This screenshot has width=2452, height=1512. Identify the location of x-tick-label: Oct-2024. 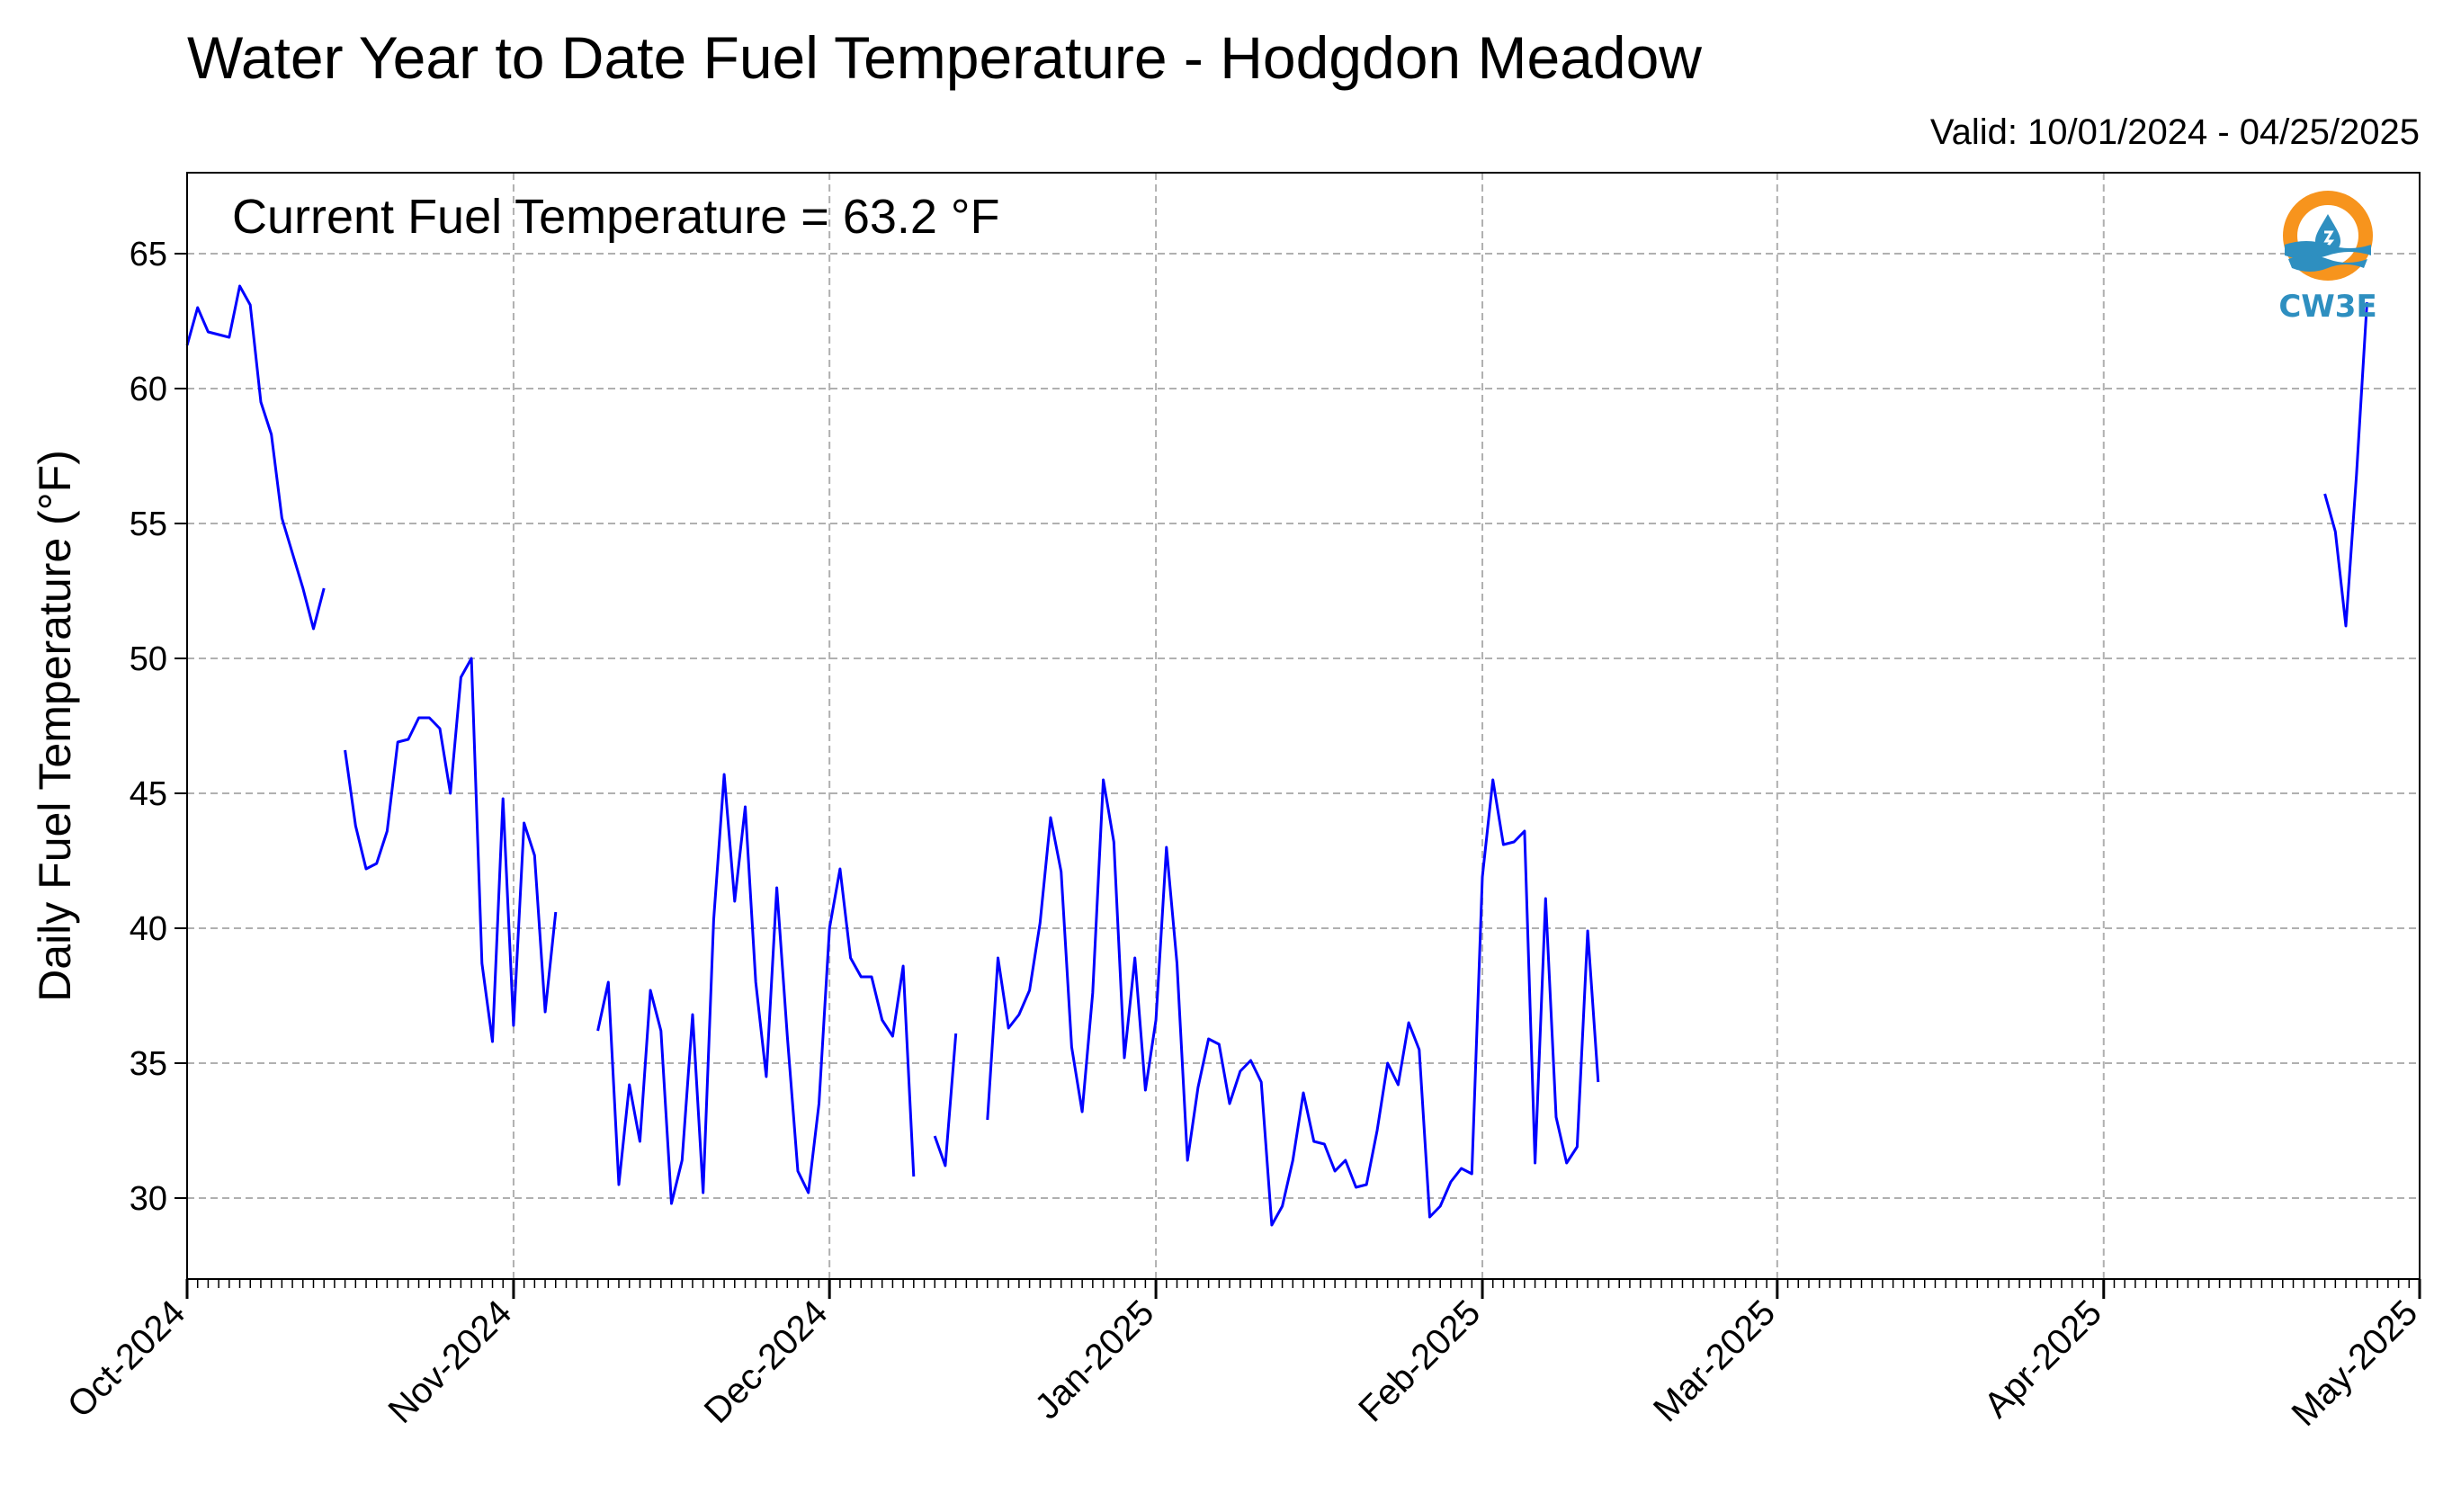
(126, 1359).